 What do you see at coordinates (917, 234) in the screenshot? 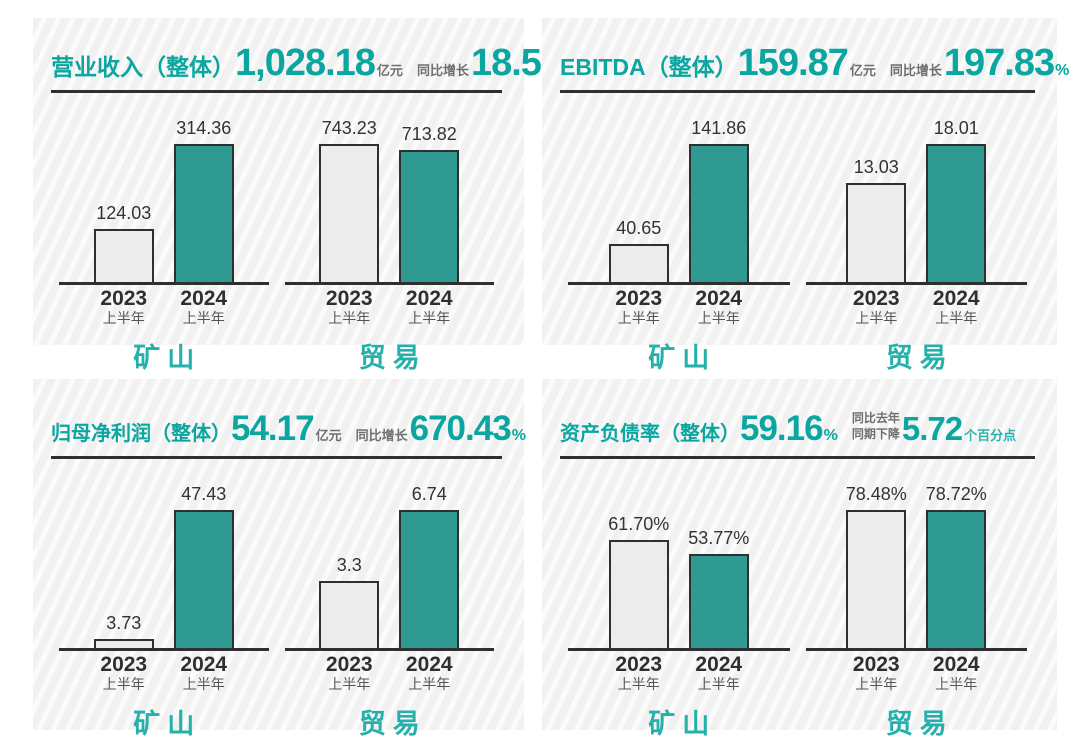
I see `chart-group: 13.03 2023 上半年 18.01 2024 上半年 贸易` at bounding box center [917, 234].